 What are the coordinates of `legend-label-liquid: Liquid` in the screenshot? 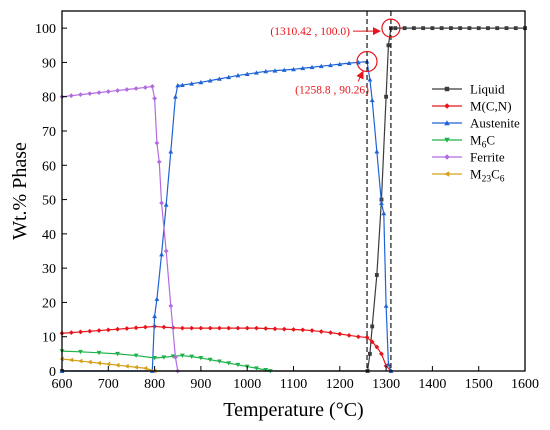 It's located at (487, 89).